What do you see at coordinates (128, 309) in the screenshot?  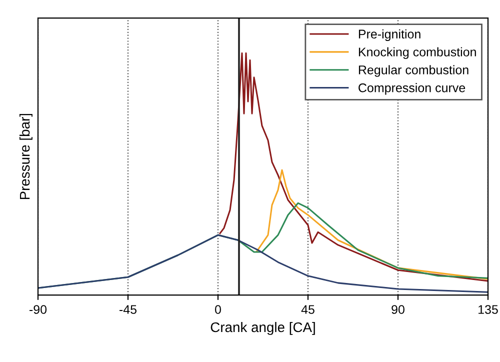 I see `x-tick-label: -45` at bounding box center [128, 309].